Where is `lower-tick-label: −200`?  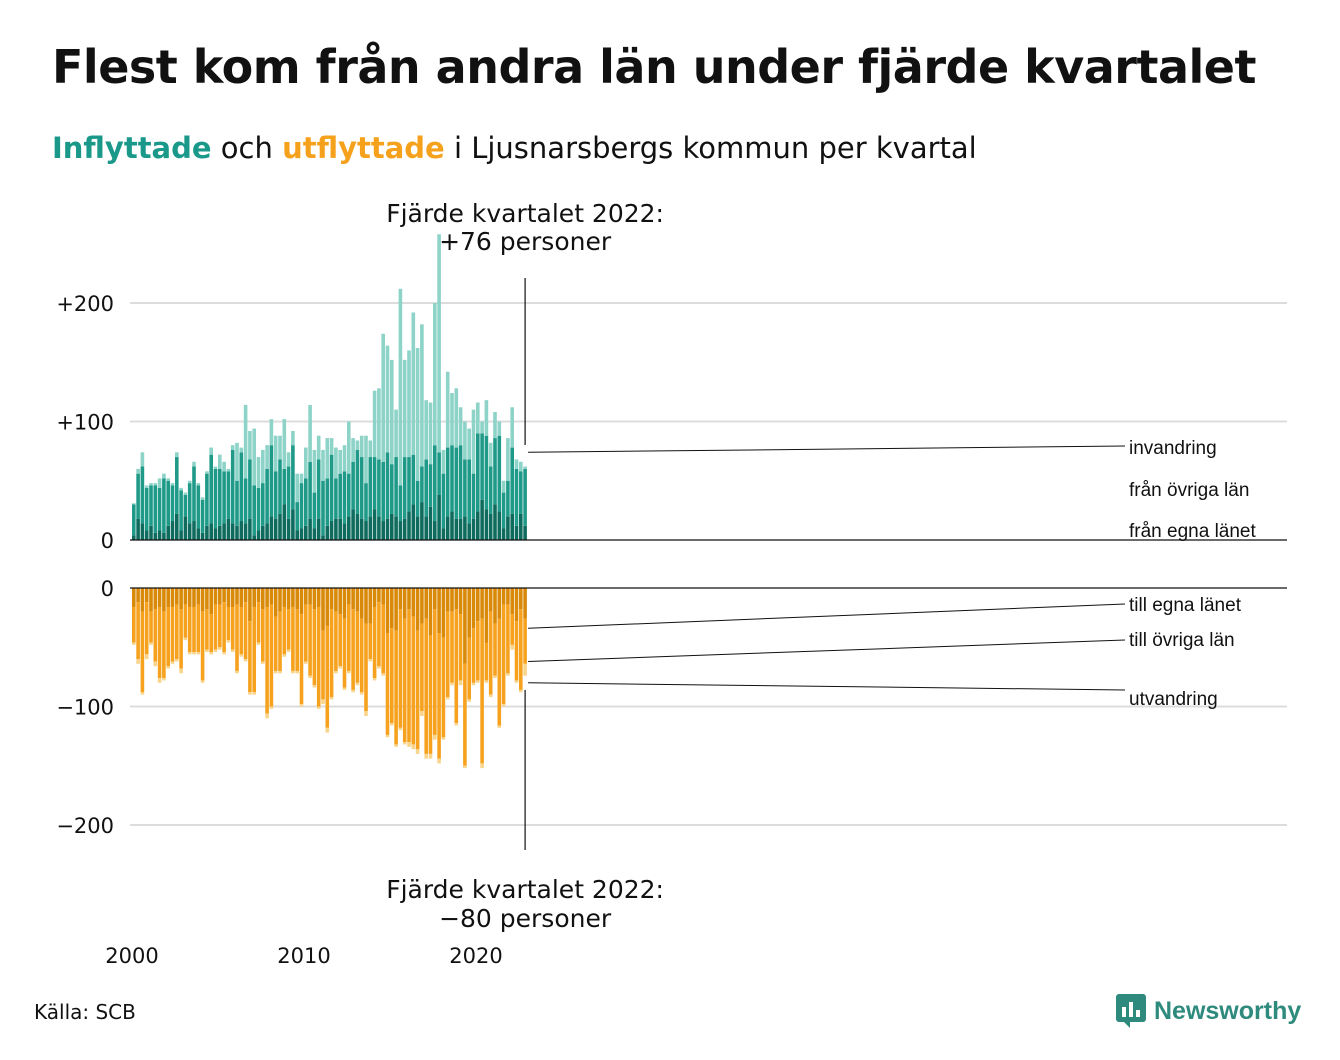
lower-tick-label: −200 is located at coordinates (85, 826).